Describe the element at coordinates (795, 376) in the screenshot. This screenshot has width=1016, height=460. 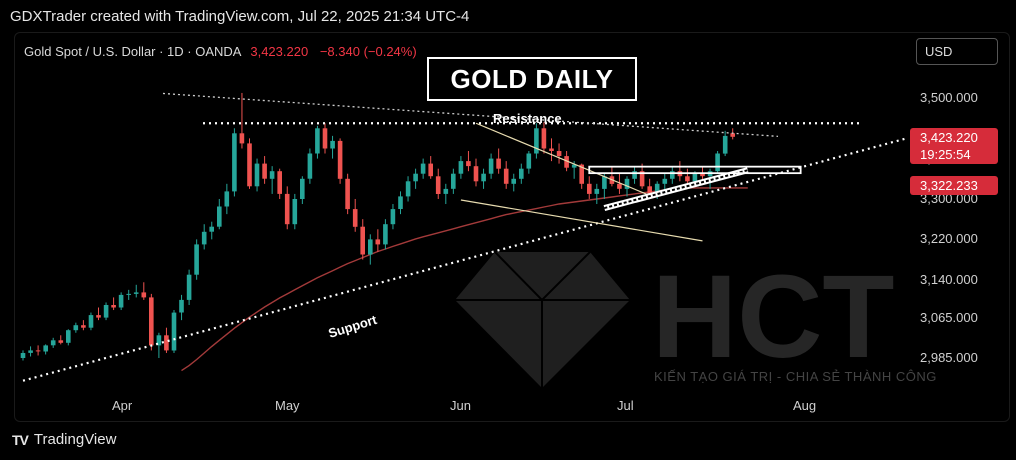
I see `watermark-slogan: KIẾN TẠO GIÁ TRỊ - CHIA SẺ THÀNH CÔNG` at that location.